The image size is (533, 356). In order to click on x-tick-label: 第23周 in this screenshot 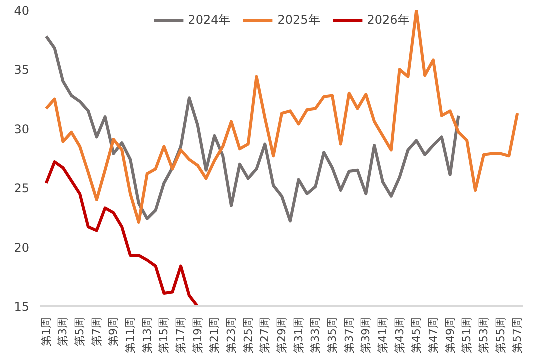, I will do `click(231, 335)`.